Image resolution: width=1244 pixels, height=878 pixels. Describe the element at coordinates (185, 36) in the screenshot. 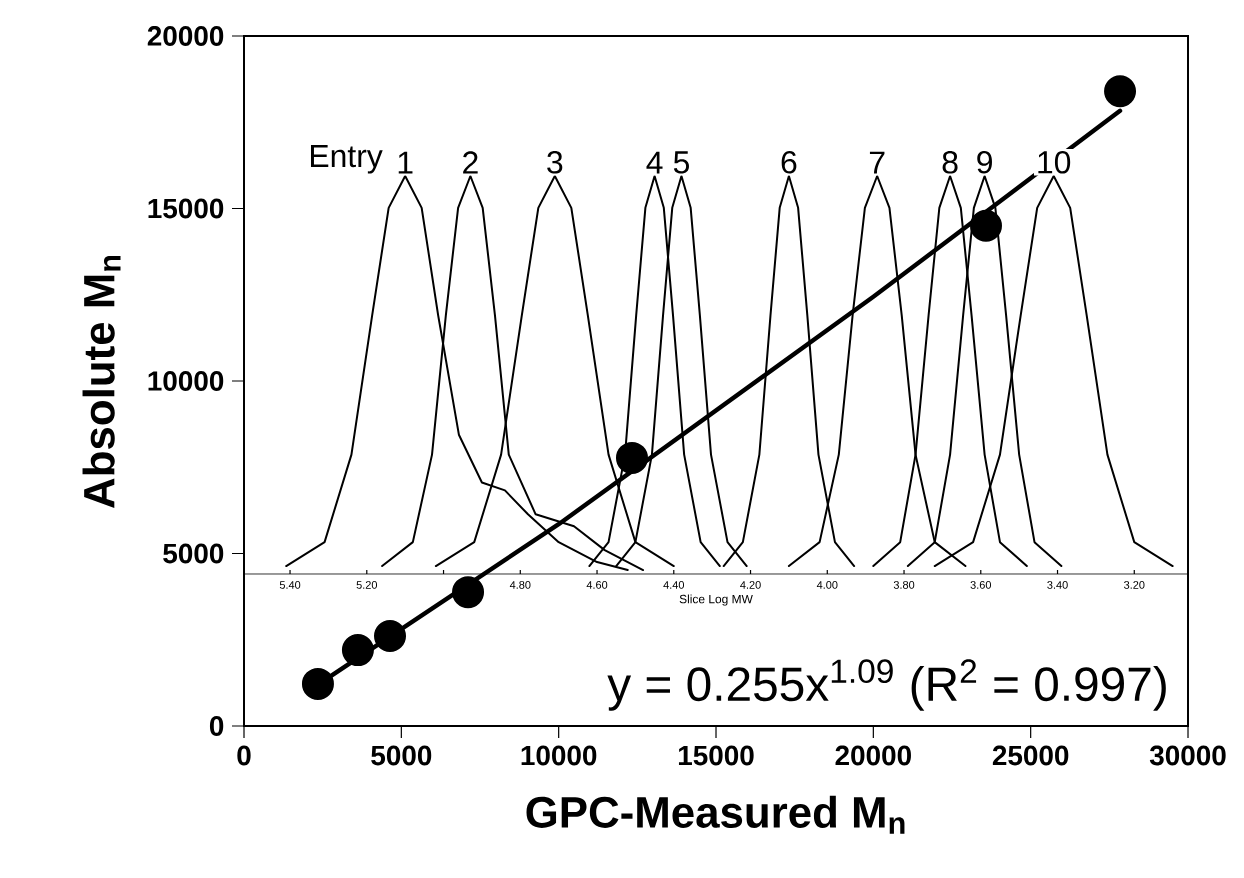

I see `y-tick-label: 20000` at that location.